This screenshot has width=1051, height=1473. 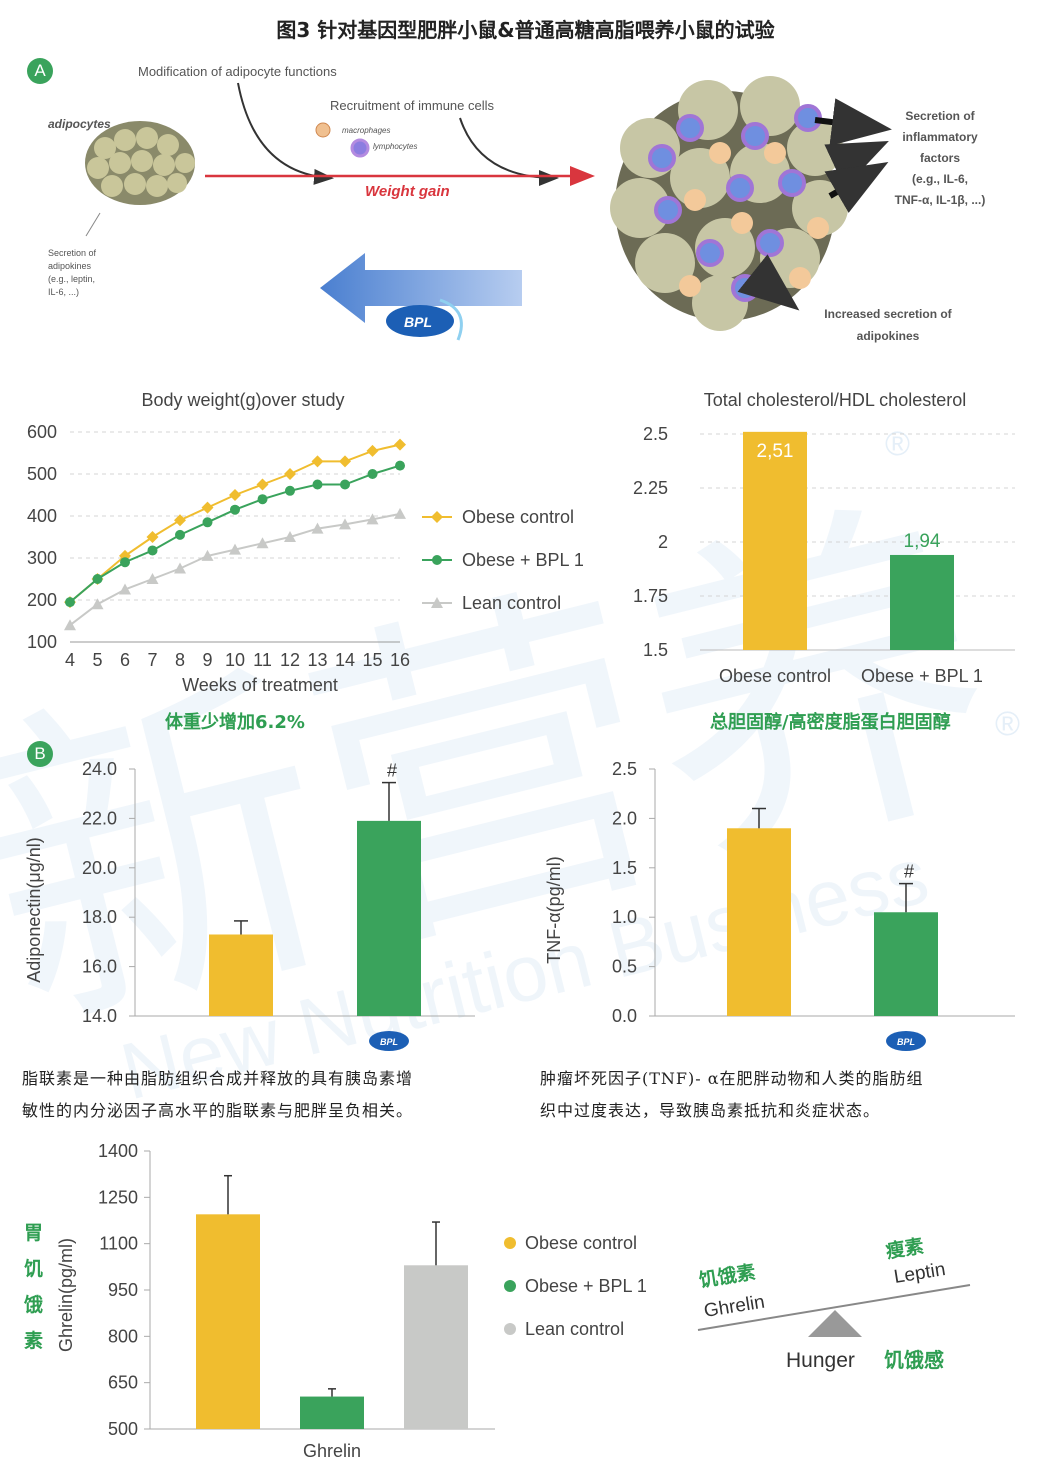 What do you see at coordinates (710, 1110) in the screenshot?
I see `desc-line: 织中过度表达，导致胰岛素抵抗和炎症状态。` at bounding box center [710, 1110].